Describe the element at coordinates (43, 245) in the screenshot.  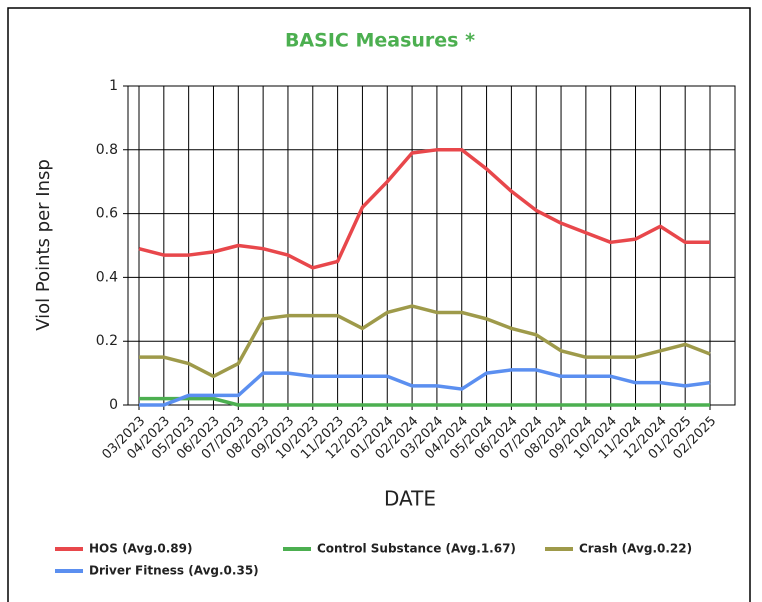
I see `y-axis-label: Viol Points per Insp` at that location.